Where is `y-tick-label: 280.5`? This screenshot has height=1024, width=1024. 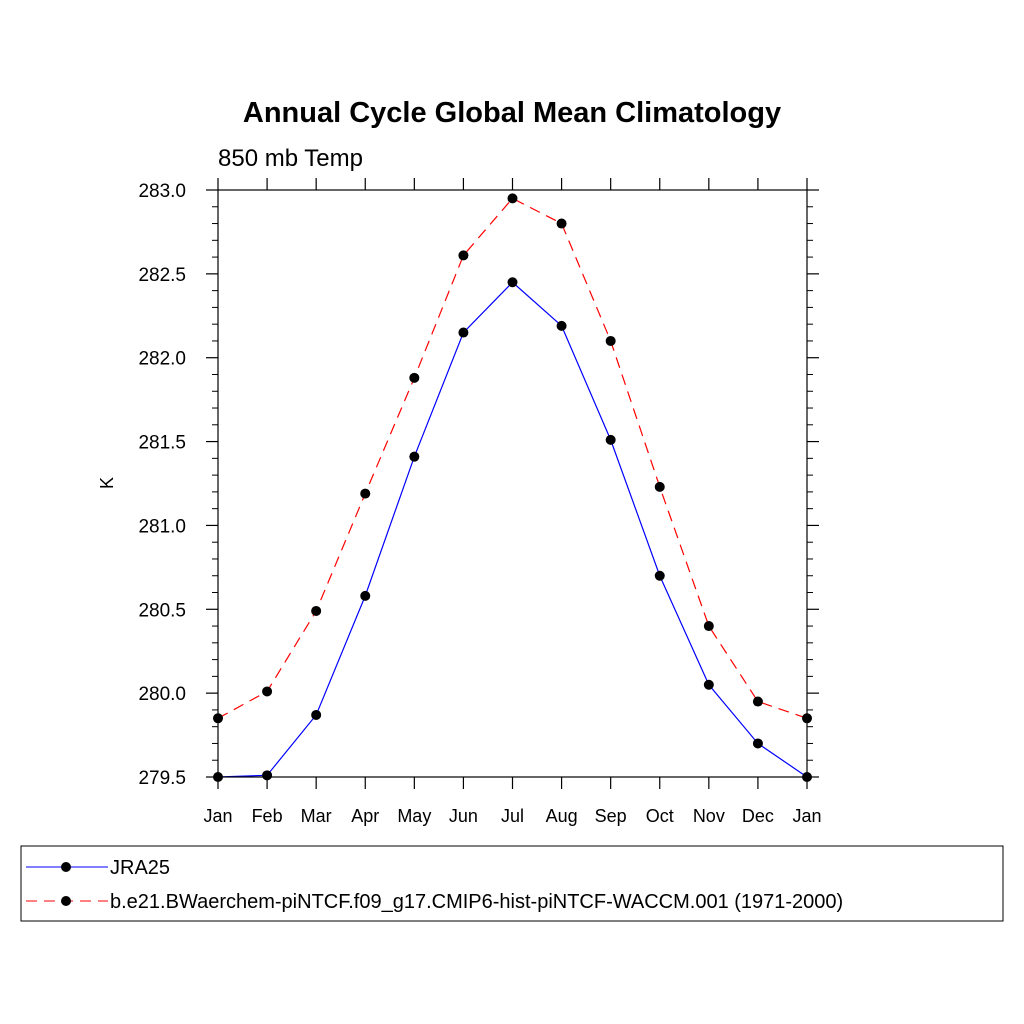 y-tick-label: 280.5 is located at coordinates (162, 610).